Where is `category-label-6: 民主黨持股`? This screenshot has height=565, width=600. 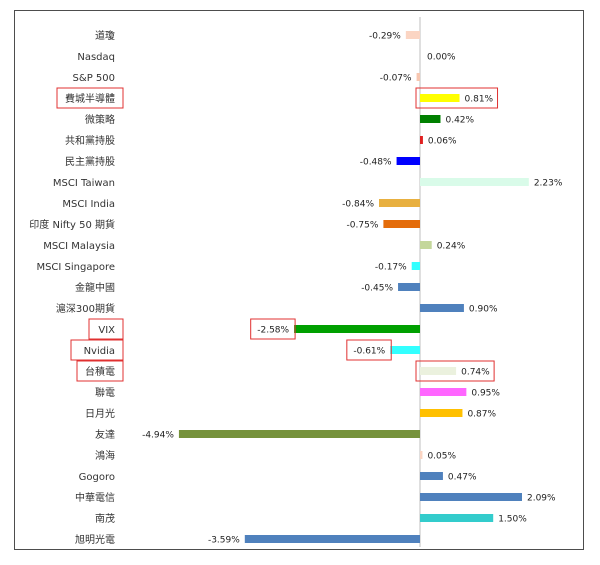 category-label-6: 民主黨持股 is located at coordinates (90, 161).